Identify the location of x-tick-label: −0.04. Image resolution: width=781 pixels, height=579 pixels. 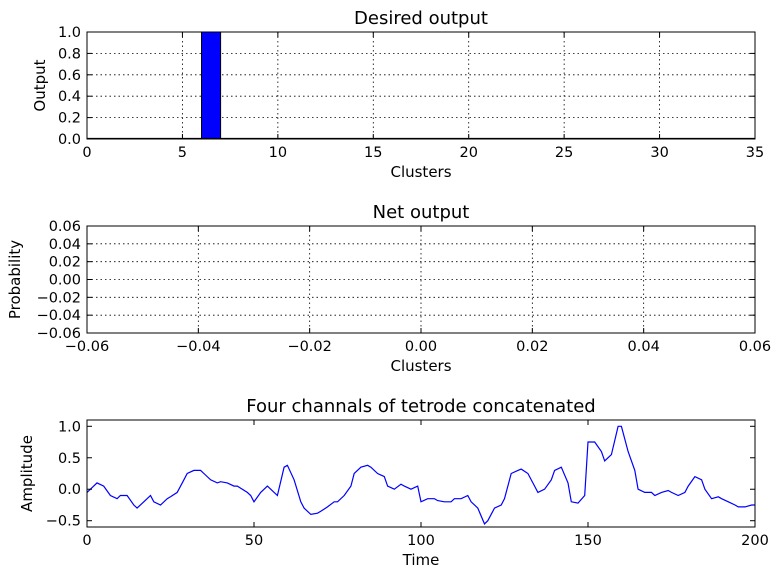
(198, 347).